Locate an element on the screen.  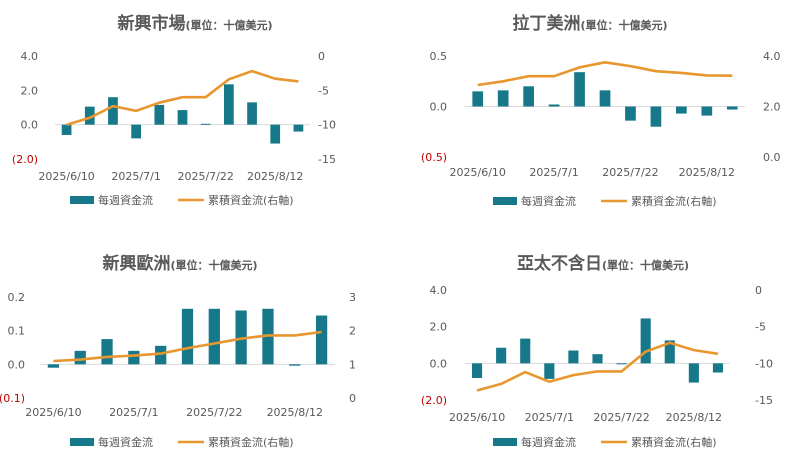
chart-title: 新興市場(單位：十億美元) is located at coordinates (194, 23).